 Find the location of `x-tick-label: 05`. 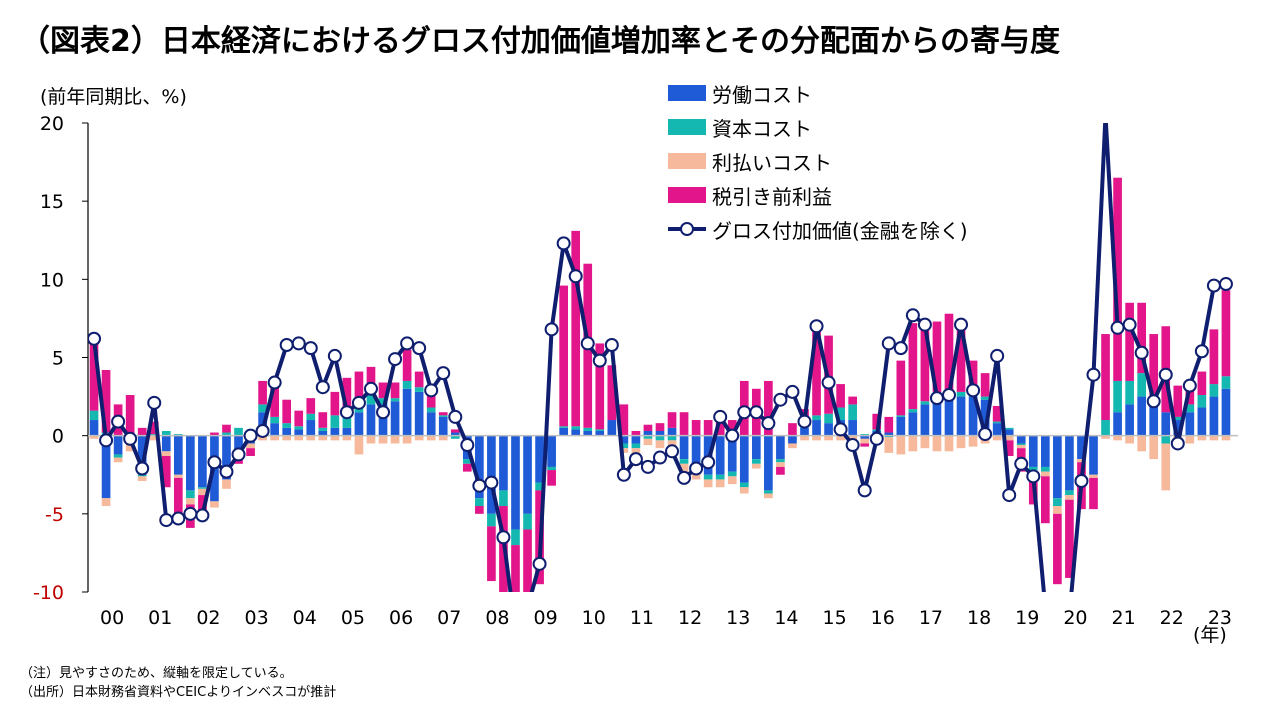

x-tick-label: 05 is located at coordinates (353, 618).